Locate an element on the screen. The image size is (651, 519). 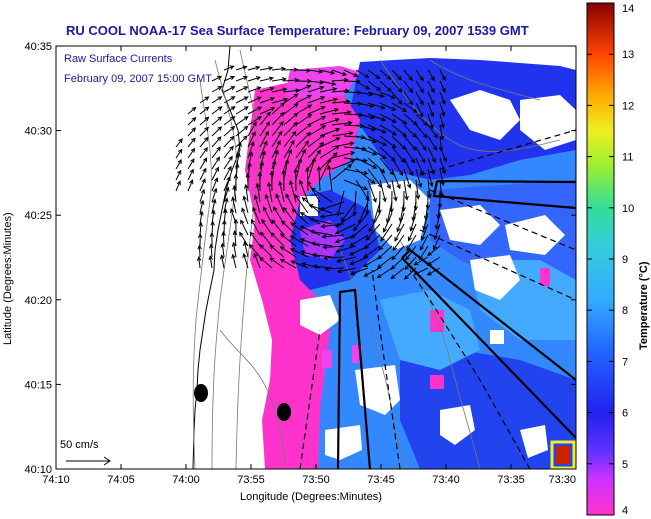
sst-warm-speck is located at coordinates (563, 455).